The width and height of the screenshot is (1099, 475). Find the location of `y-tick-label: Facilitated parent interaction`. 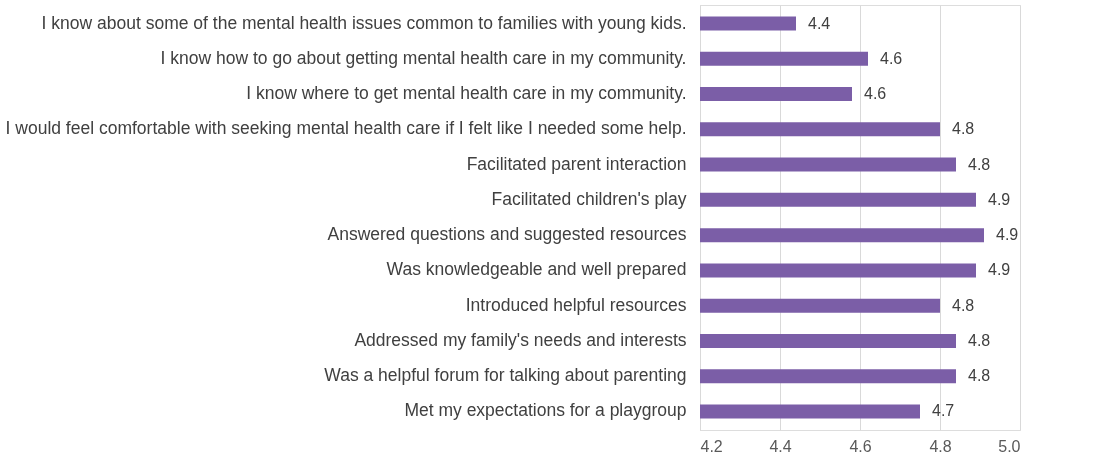

y-tick-label: Facilitated parent interaction is located at coordinates (576, 163).